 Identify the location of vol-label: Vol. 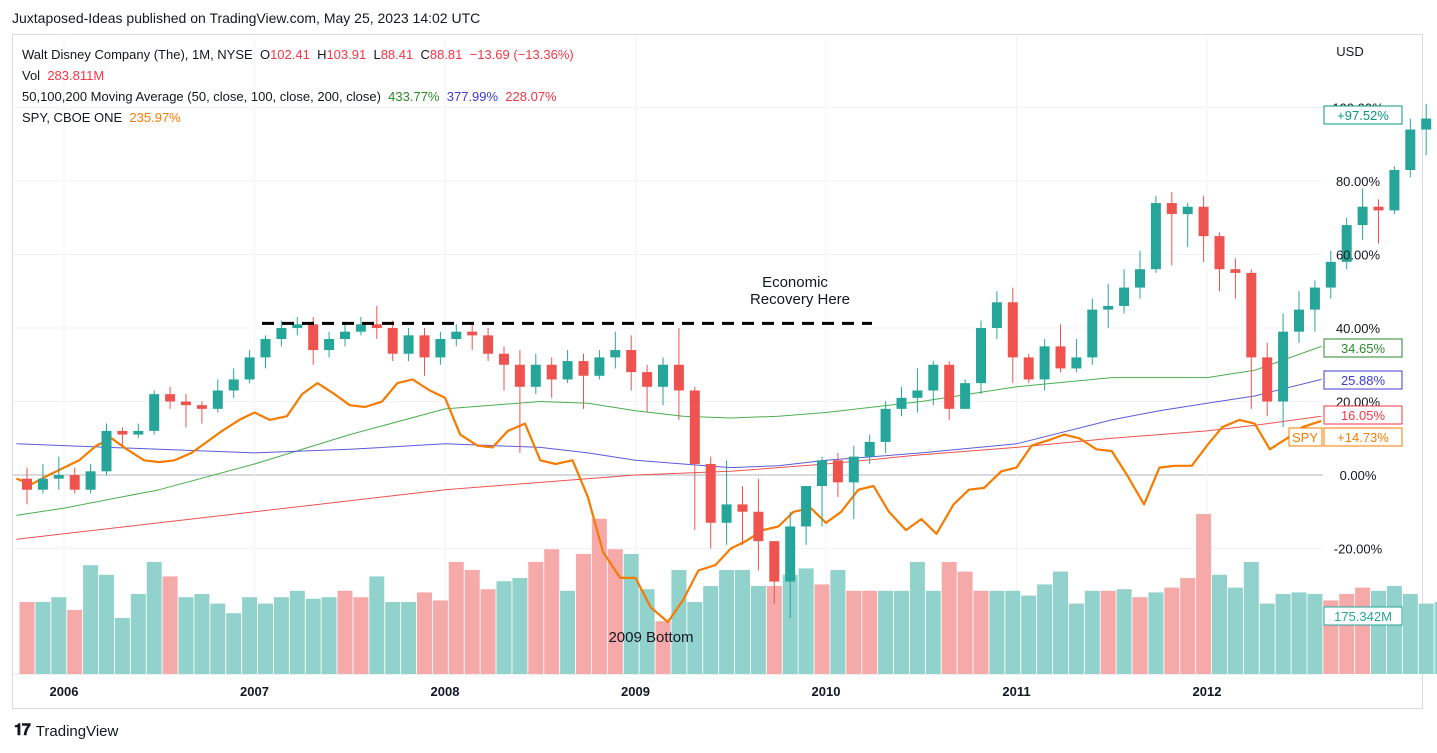
(31, 75).